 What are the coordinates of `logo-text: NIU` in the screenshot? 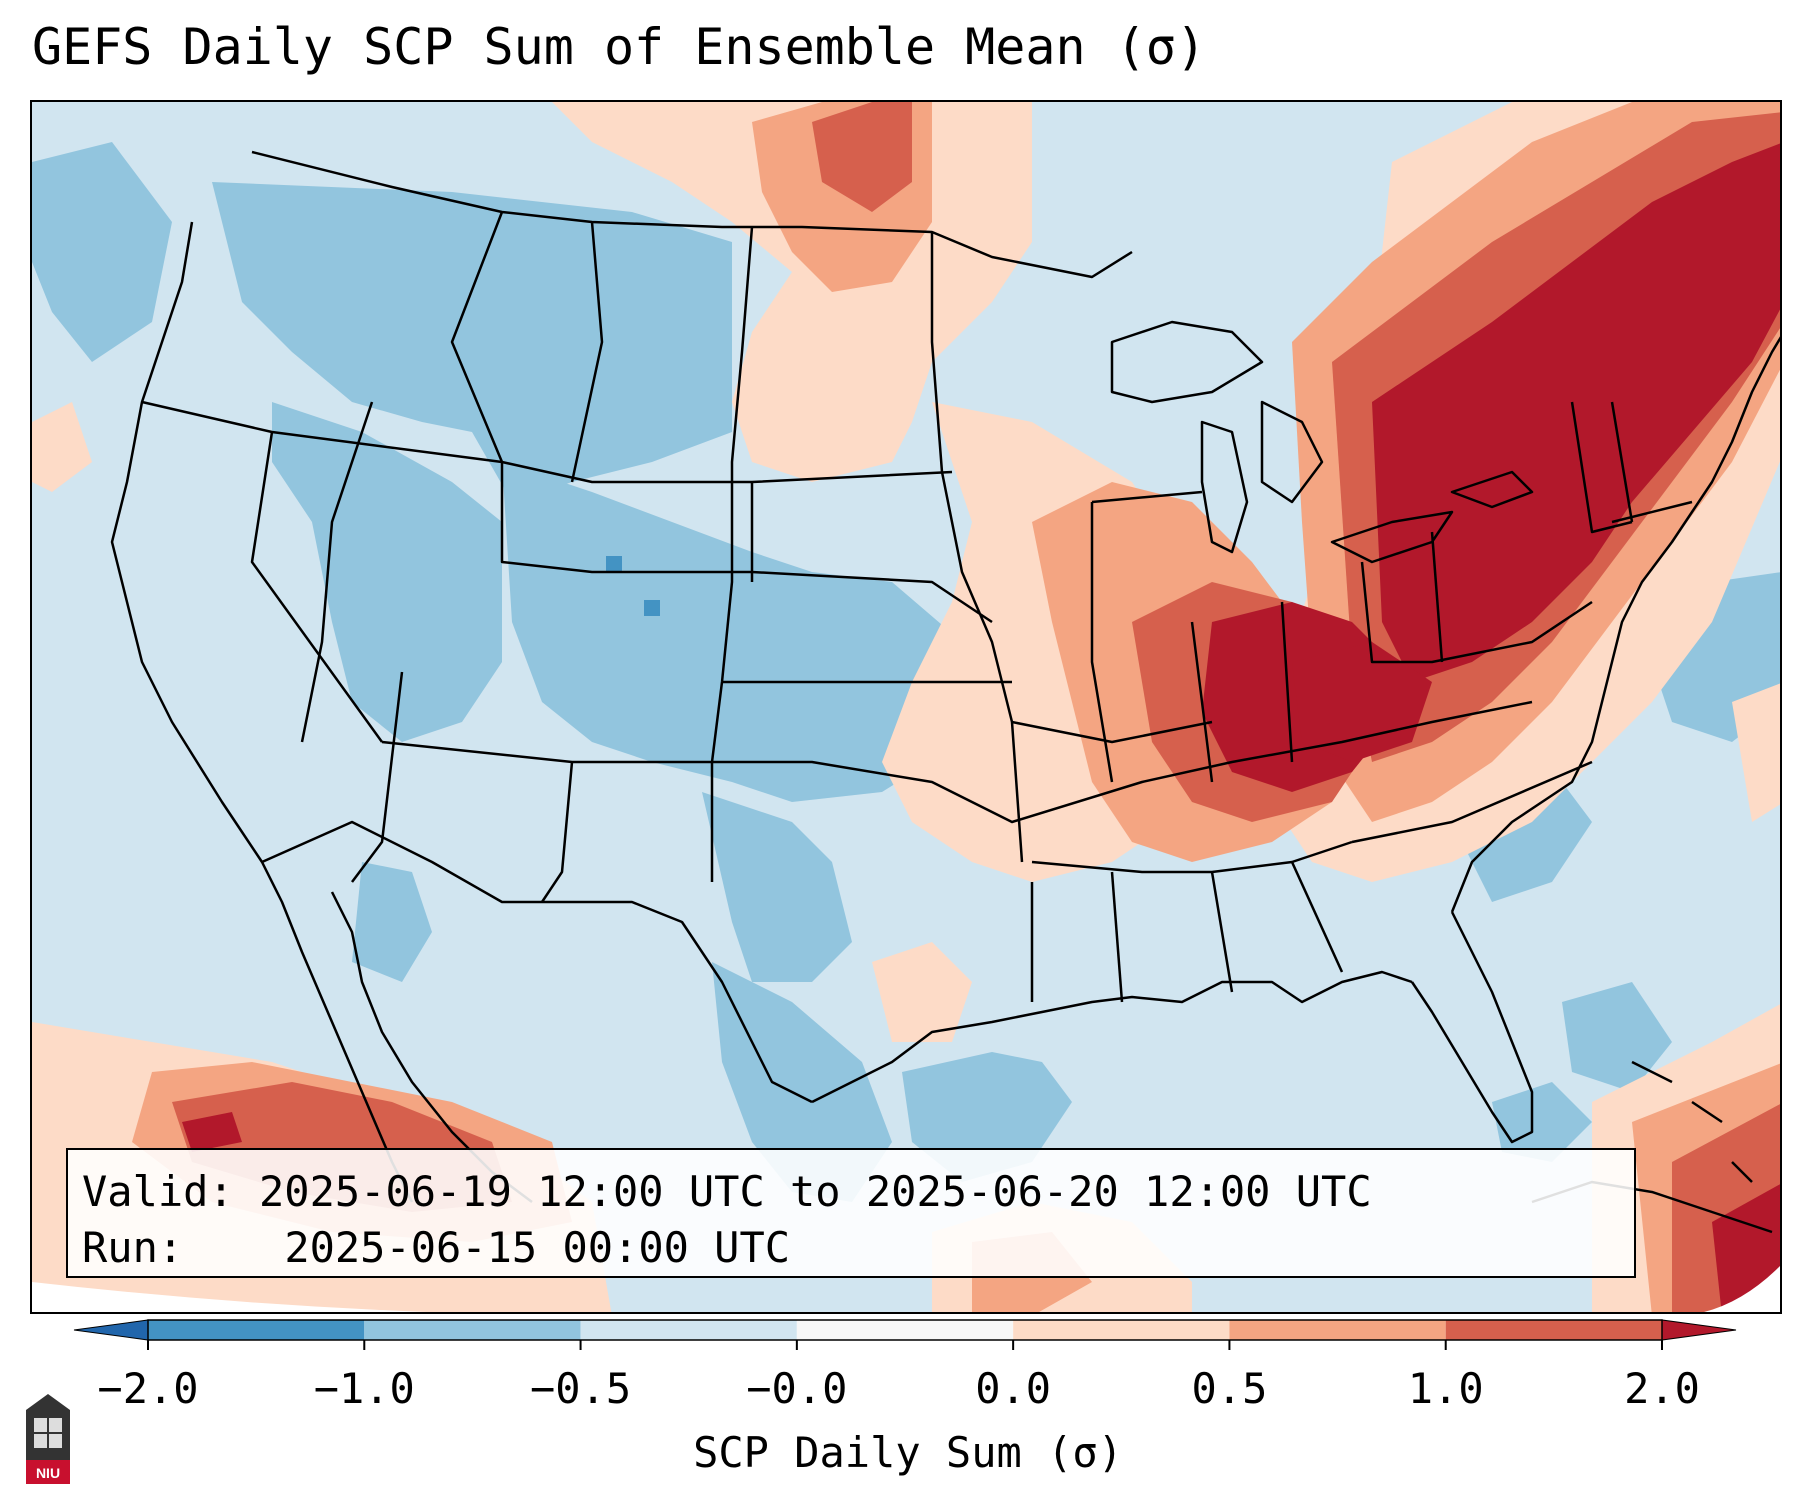 It's located at (48, 1473).